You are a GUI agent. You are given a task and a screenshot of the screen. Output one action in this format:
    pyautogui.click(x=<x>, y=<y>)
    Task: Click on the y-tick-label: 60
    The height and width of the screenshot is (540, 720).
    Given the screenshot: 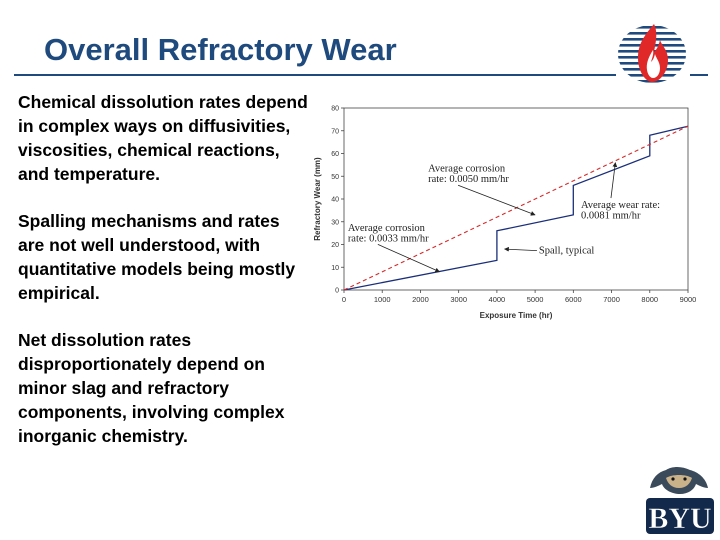 What is the action you would take?
    pyautogui.click(x=335, y=154)
    